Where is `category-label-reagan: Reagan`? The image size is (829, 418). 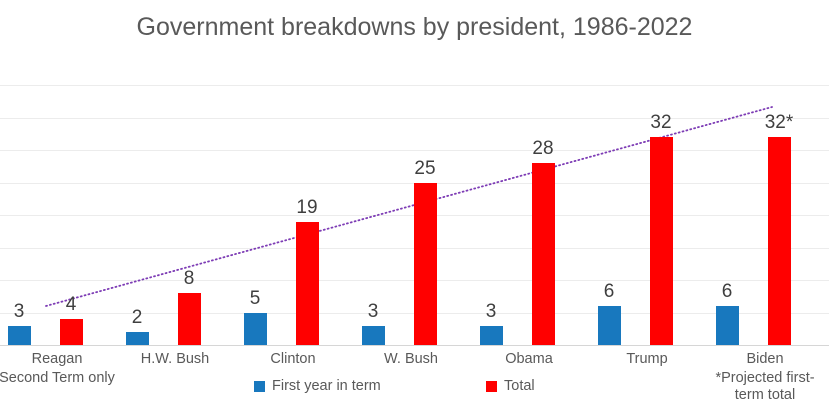 category-label-reagan: Reagan is located at coordinates (57, 359).